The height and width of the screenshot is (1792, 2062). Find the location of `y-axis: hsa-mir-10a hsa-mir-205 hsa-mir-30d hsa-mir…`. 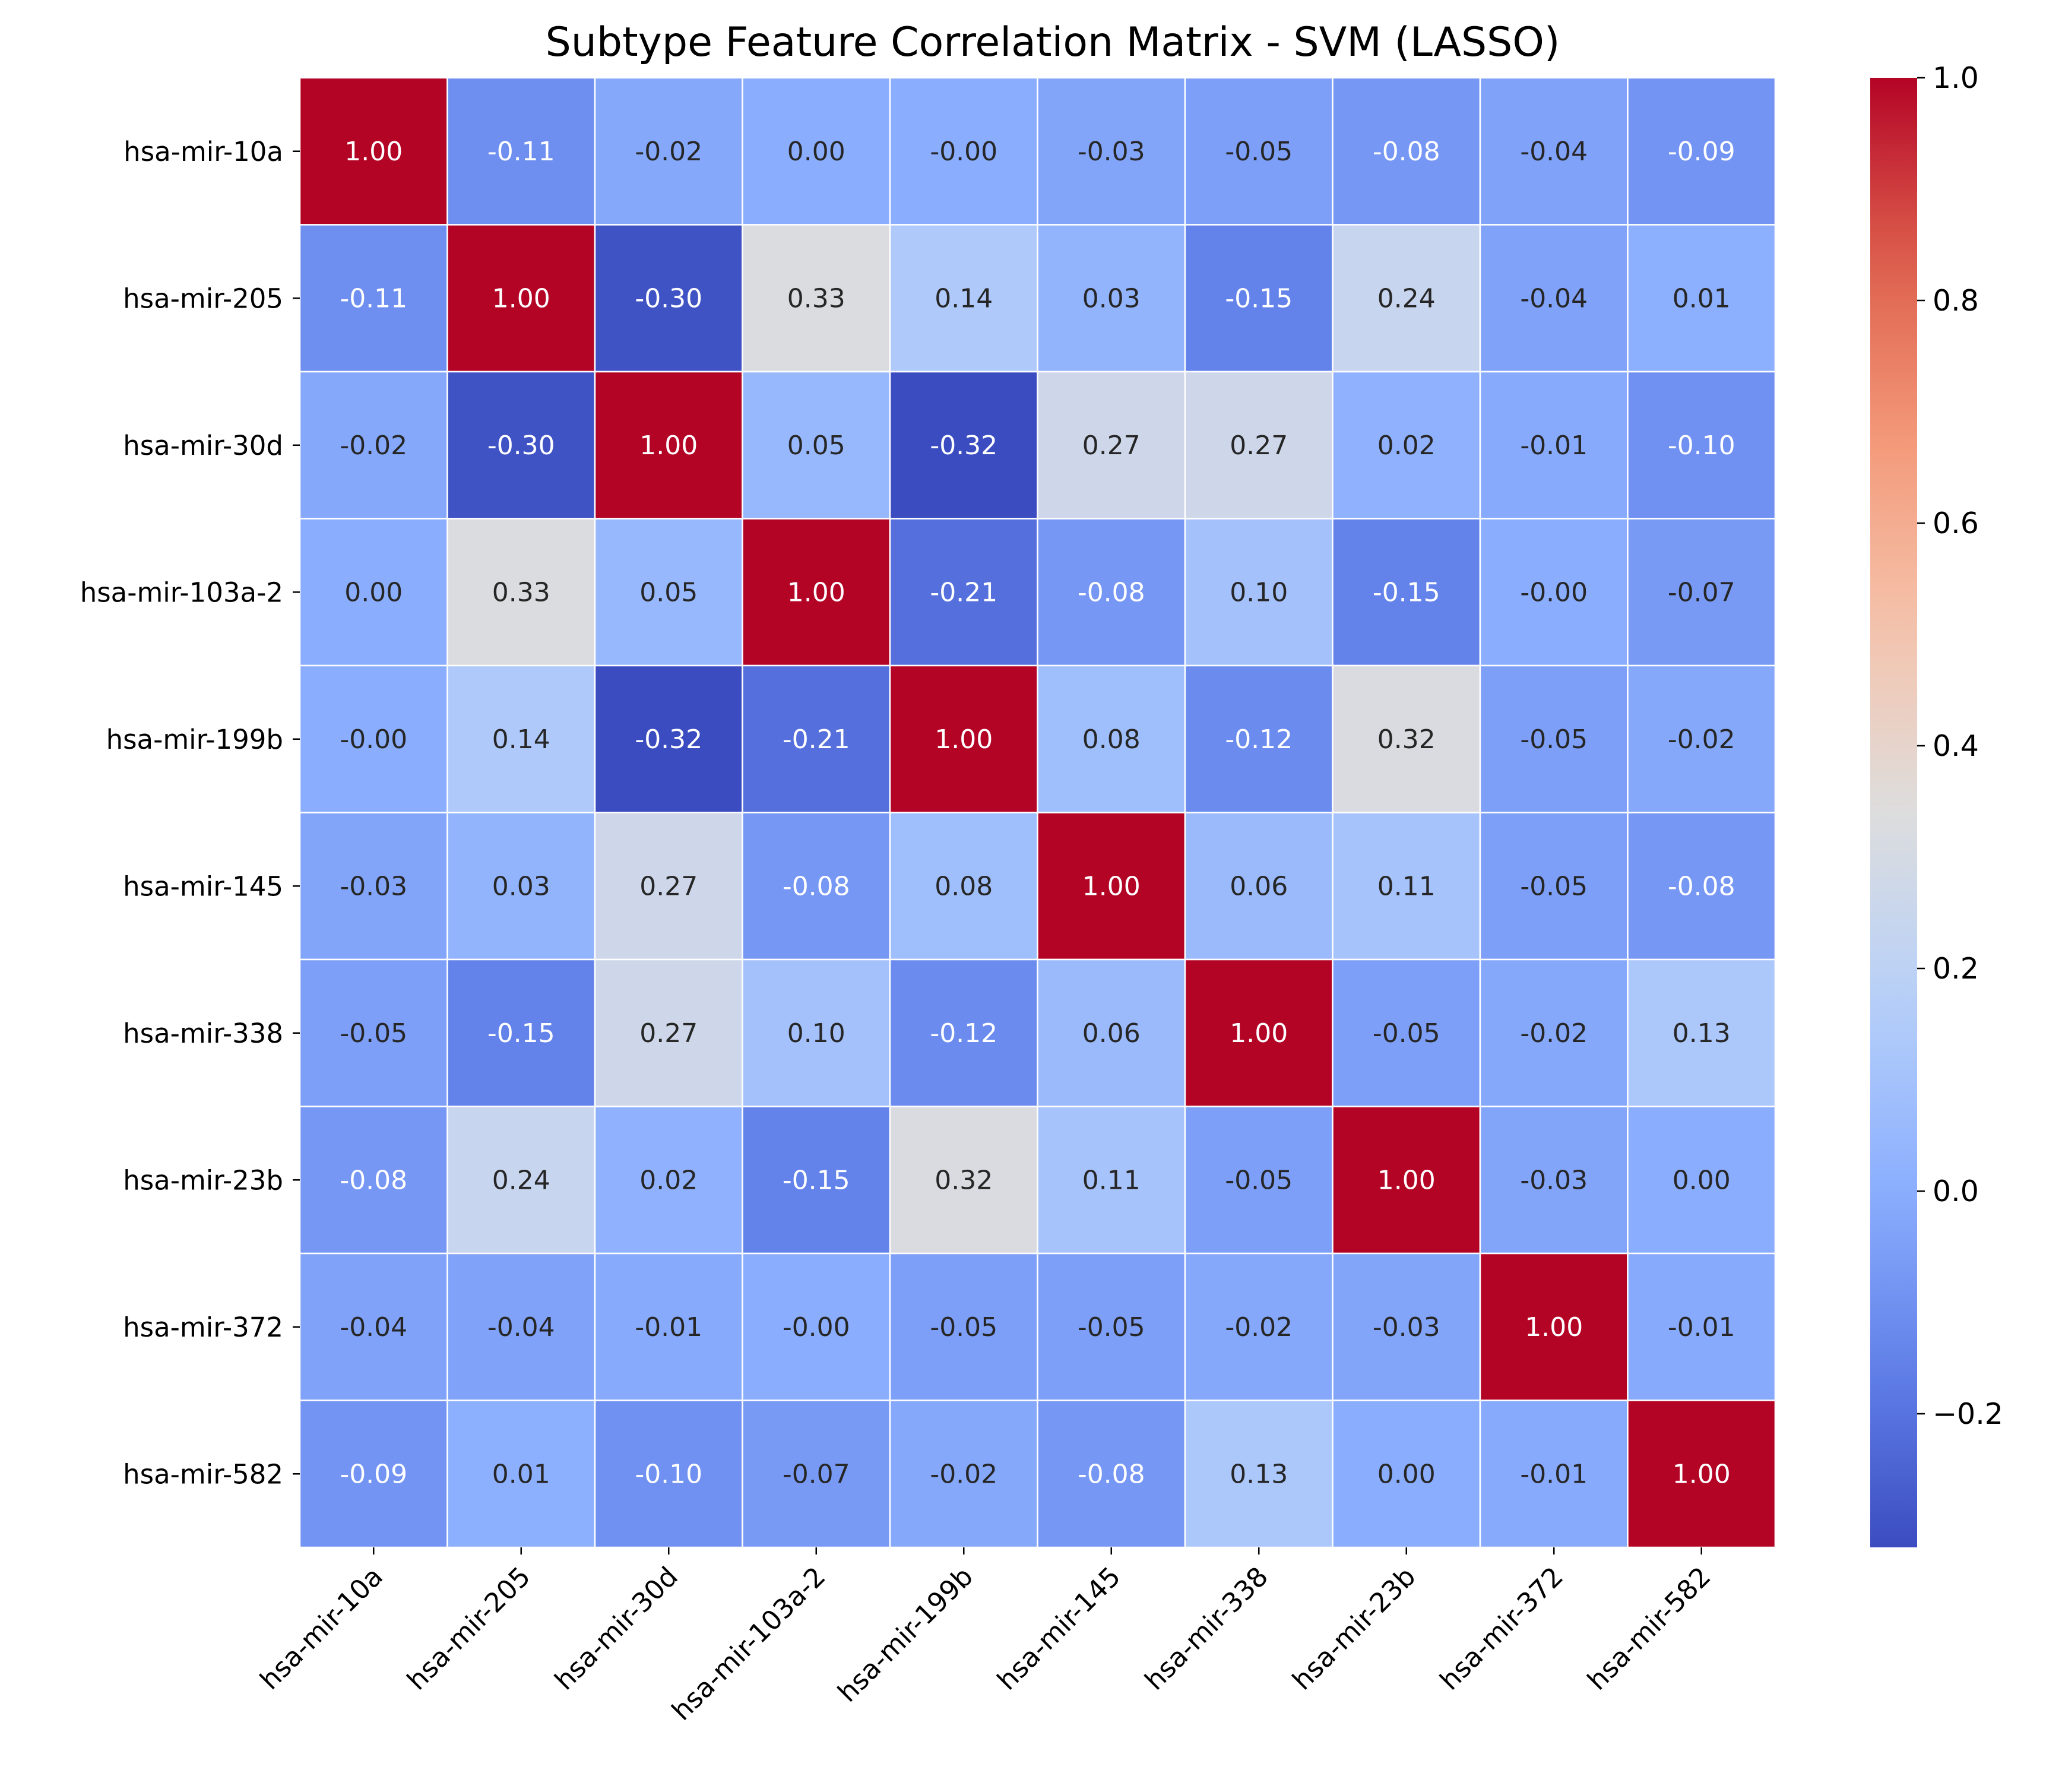

y-axis: hsa-mir-10a hsa-mir-205 hsa-mir-30d hsa-mir… is located at coordinates (190, 813).